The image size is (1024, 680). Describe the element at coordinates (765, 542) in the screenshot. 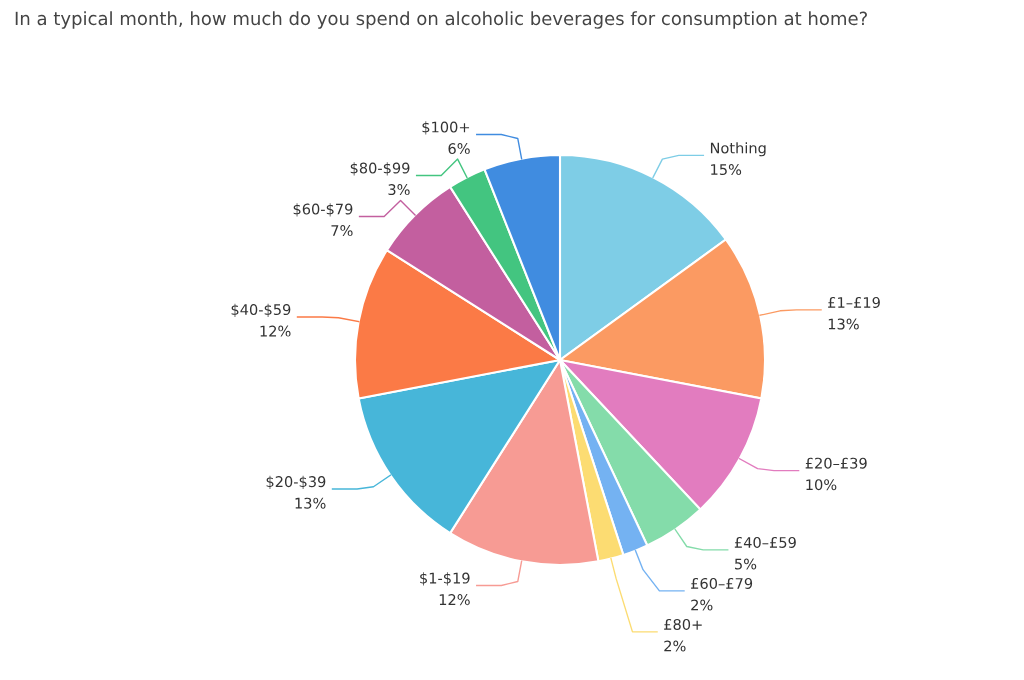

I see `slice-label: £40–£59` at that location.